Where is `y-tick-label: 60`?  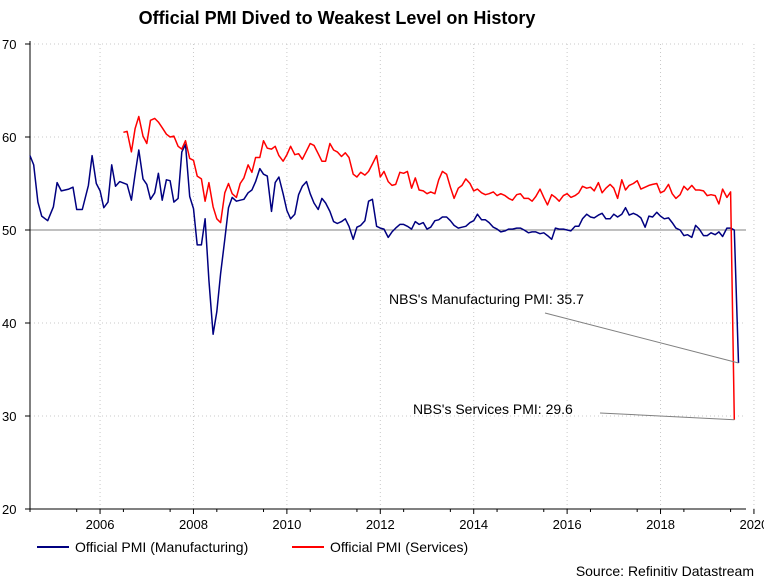
y-tick-label: 60 is located at coordinates (9, 137).